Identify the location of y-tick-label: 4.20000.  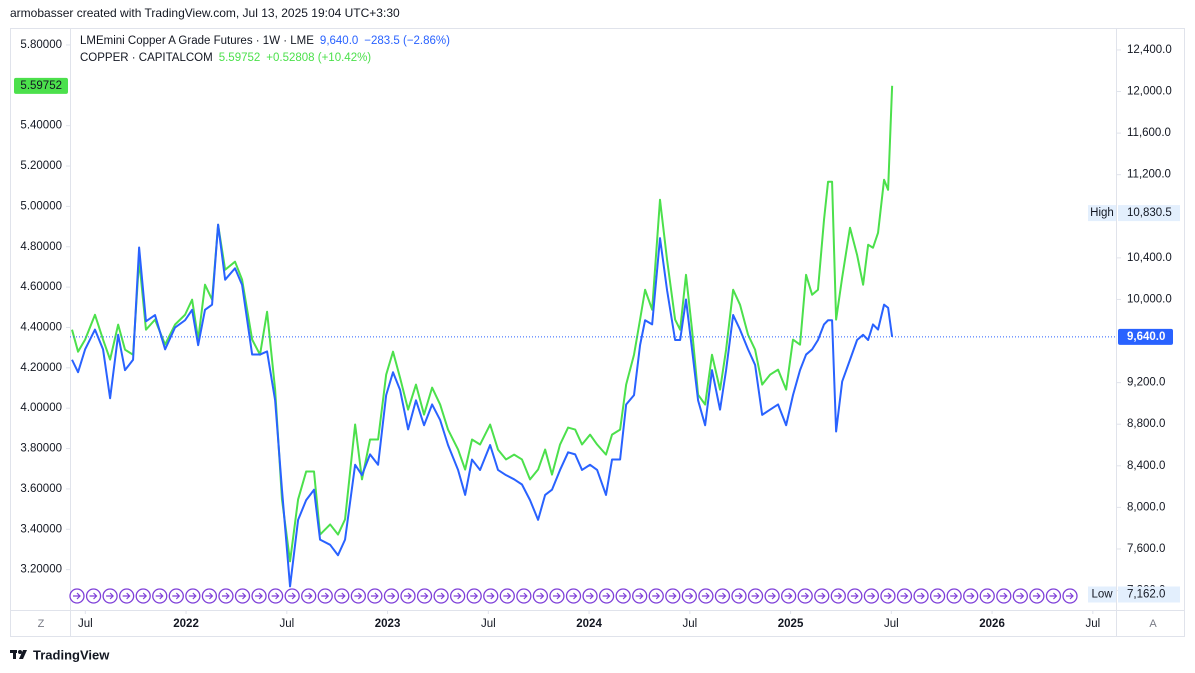
(41, 368).